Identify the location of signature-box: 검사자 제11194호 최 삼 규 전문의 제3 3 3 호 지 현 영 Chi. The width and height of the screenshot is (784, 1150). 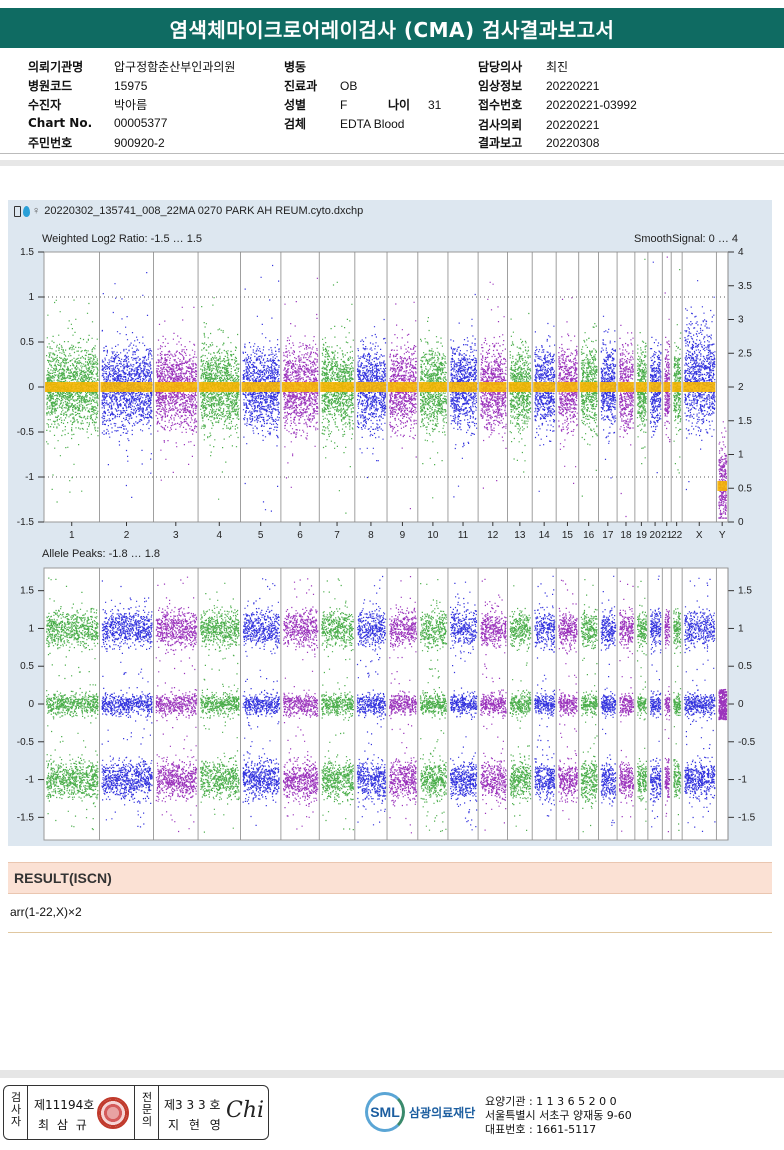
(136, 1112).